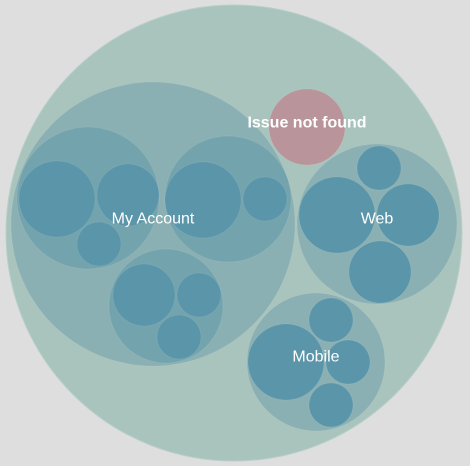  What do you see at coordinates (306, 123) in the screenshot?
I see `group-label-issue-not-found: Issue not found` at bounding box center [306, 123].